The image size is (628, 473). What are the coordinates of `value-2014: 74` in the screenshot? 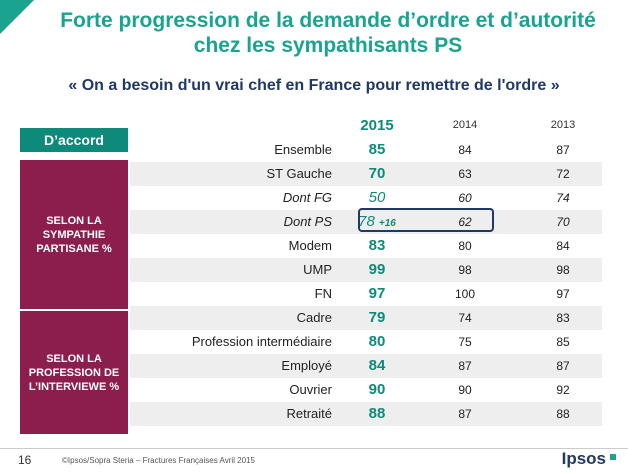 It's located at (465, 318).